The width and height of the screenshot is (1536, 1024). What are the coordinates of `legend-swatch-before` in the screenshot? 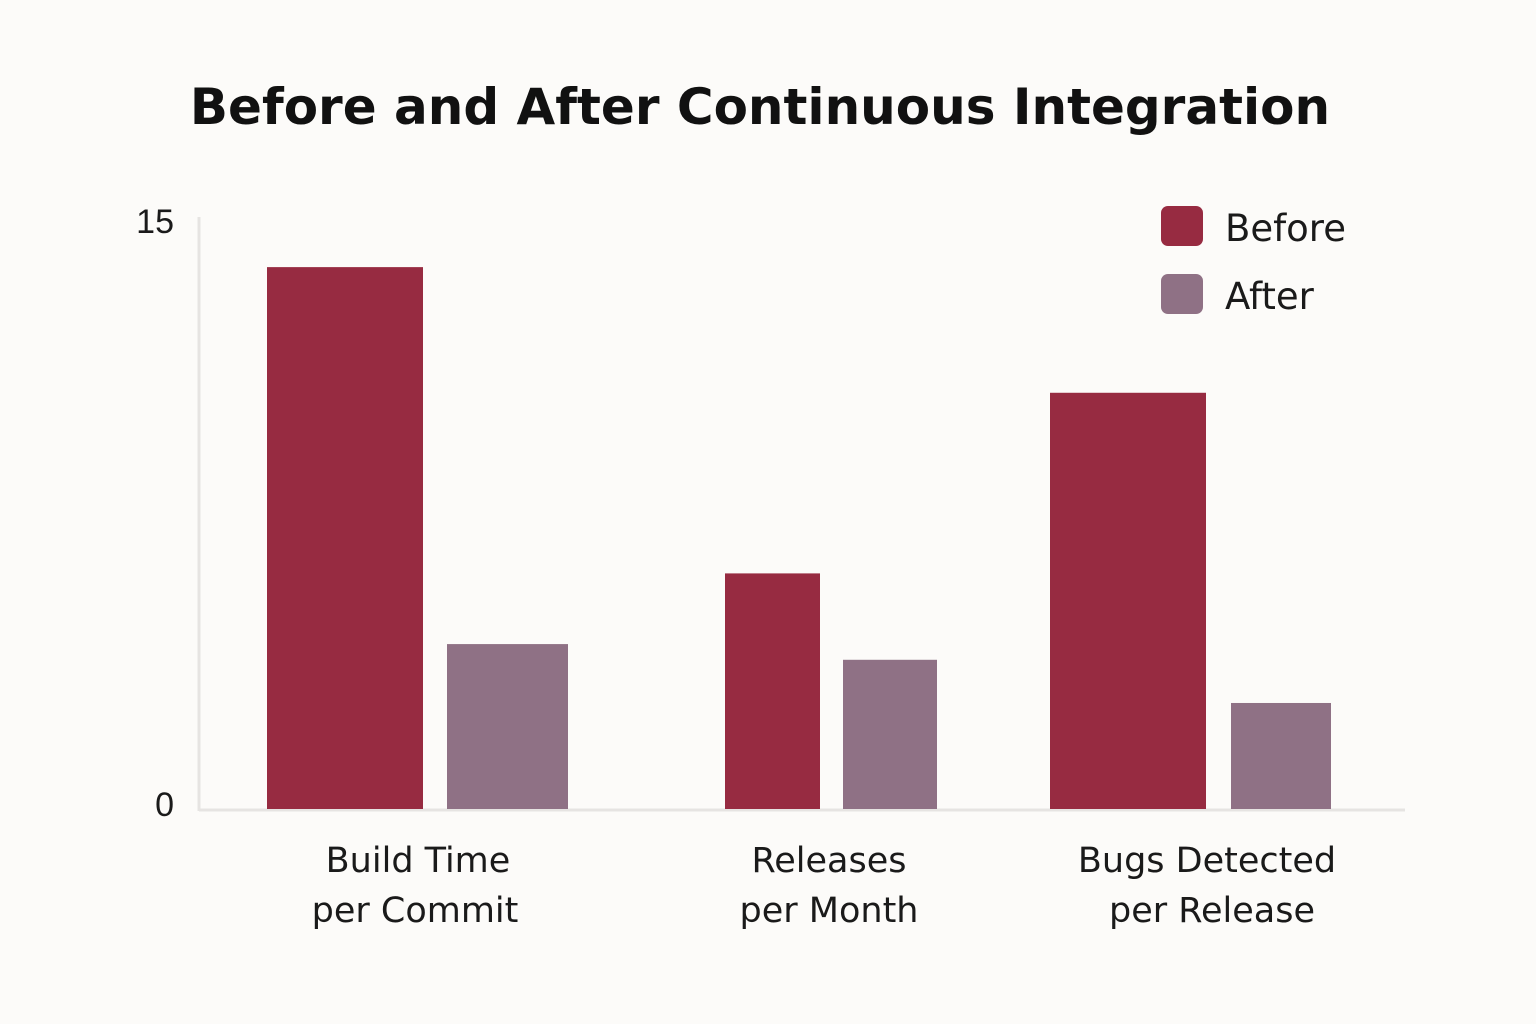 It's located at (1182, 226).